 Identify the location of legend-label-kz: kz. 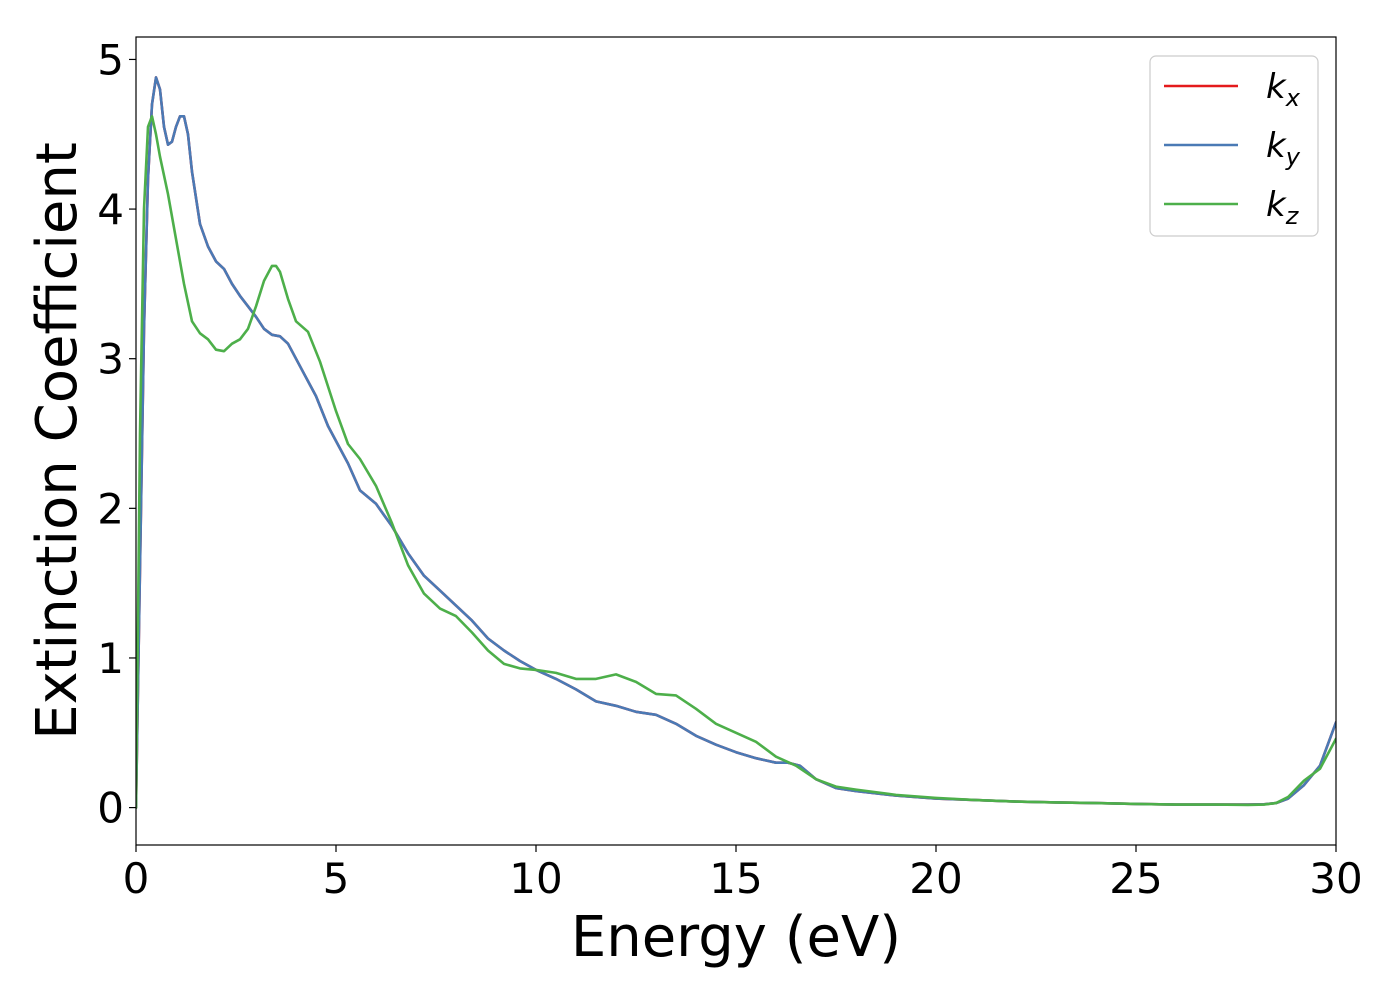
(1283, 207).